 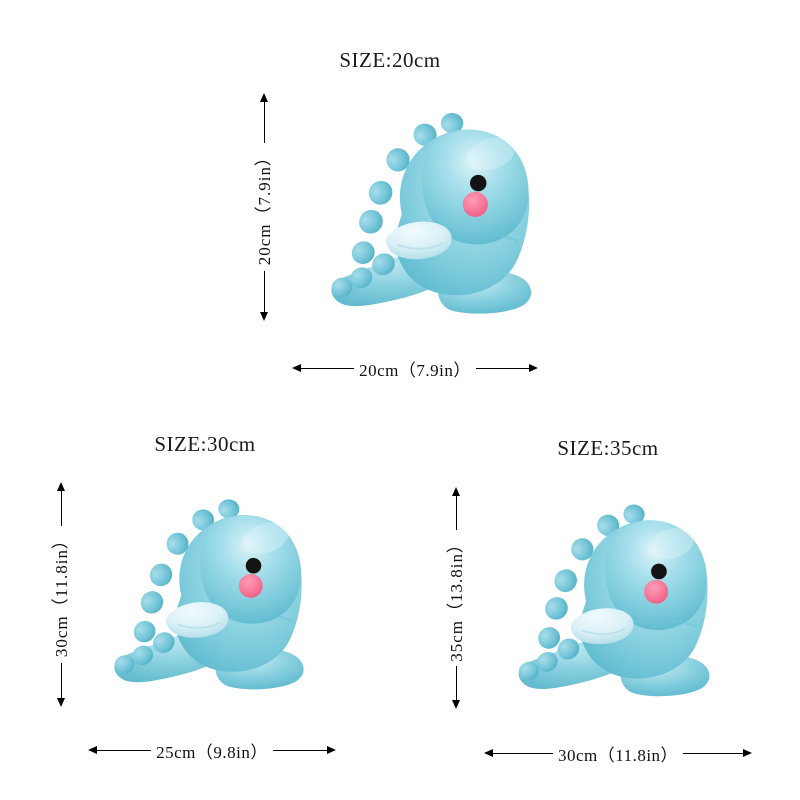 I want to click on width-label-35cm: 30cm（11.8in）, so click(x=618, y=755).